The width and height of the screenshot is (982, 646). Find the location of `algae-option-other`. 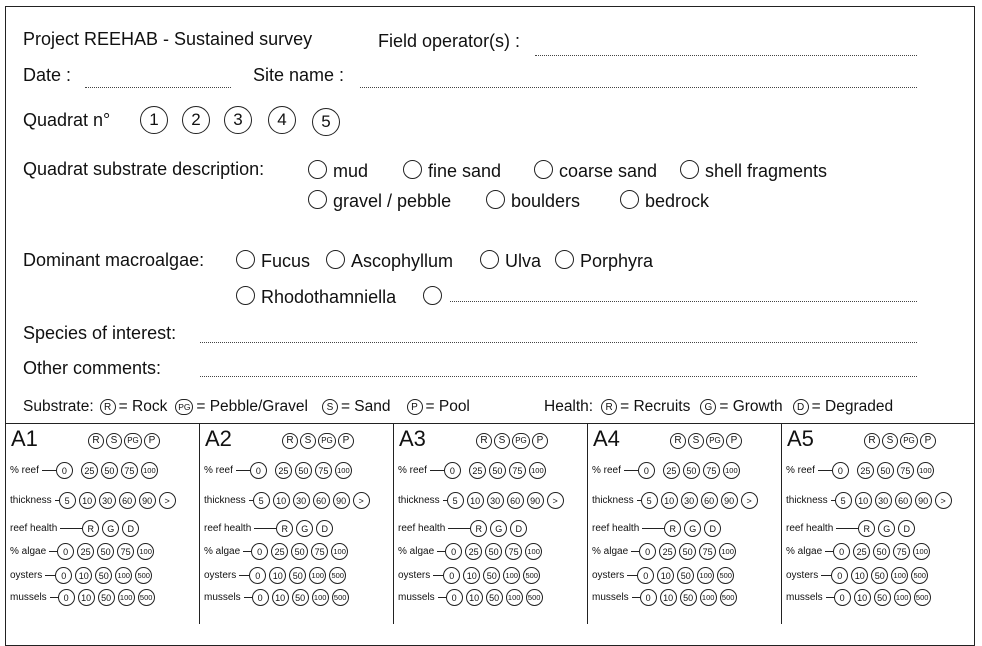

algae-option-other is located at coordinates (435, 297).